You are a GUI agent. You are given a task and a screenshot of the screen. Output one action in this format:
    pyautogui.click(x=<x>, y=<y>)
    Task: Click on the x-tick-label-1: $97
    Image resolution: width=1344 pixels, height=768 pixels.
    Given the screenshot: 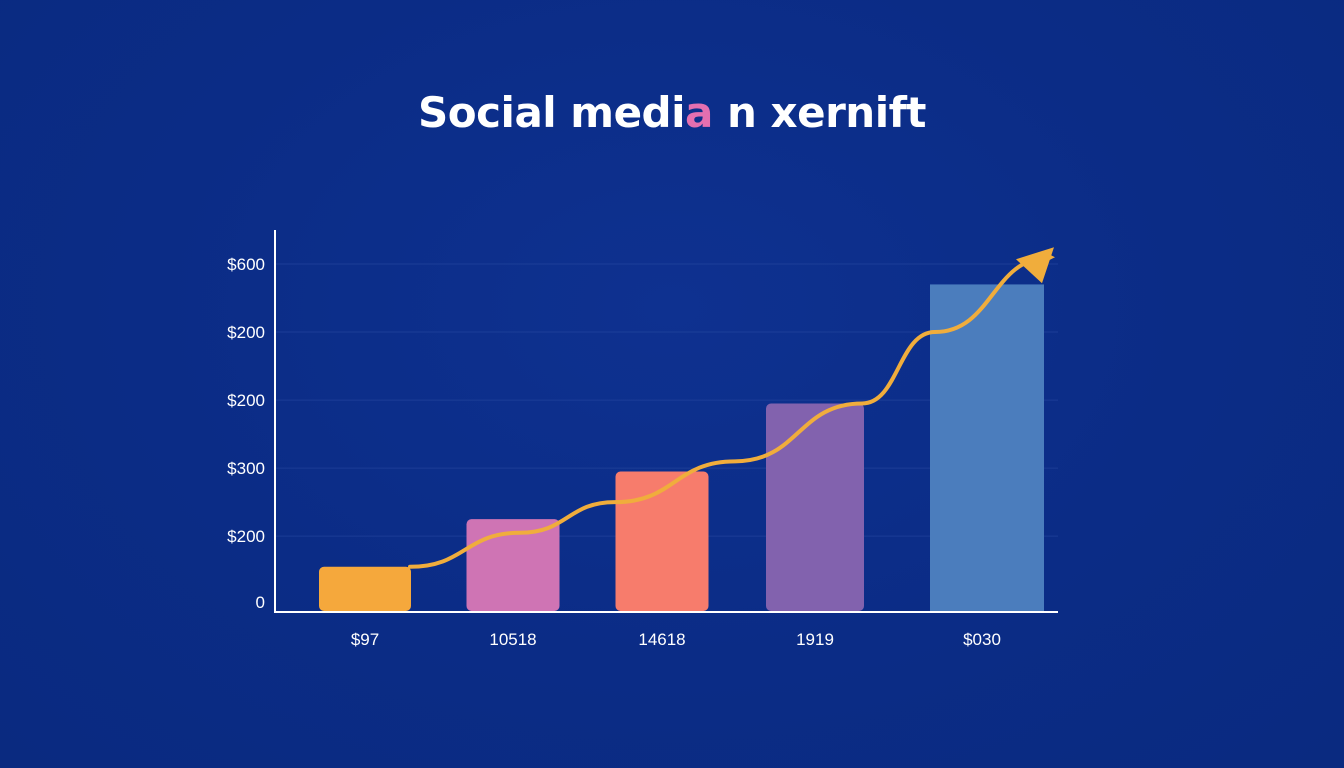 What is the action you would take?
    pyautogui.click(x=365, y=639)
    